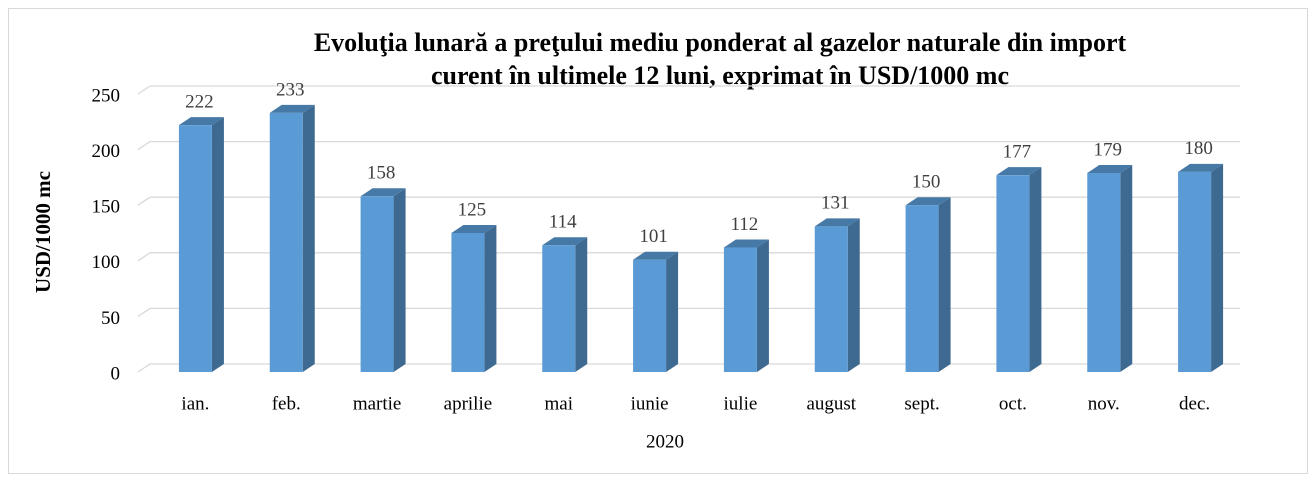 The height and width of the screenshot is (482, 1316). I want to click on x-tick-label: mai, so click(559, 403).